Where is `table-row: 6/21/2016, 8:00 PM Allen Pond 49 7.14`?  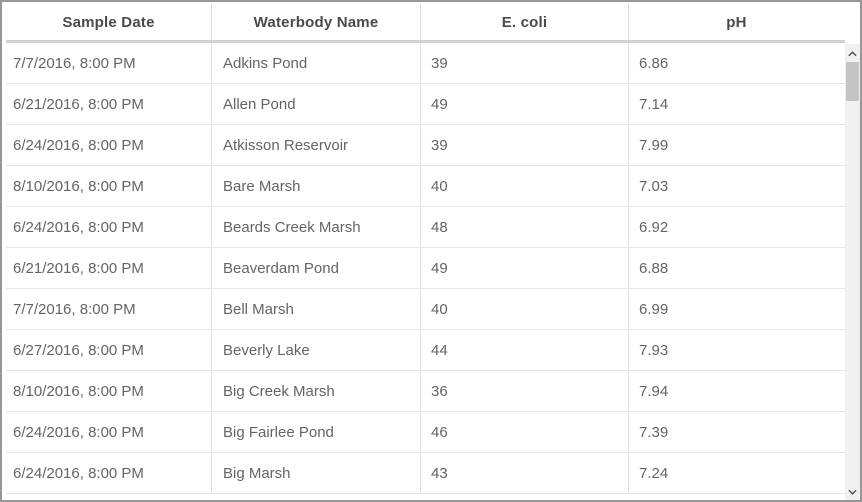 table-row: 6/21/2016, 8:00 PM Allen Pond 49 7.14 is located at coordinates (425, 104).